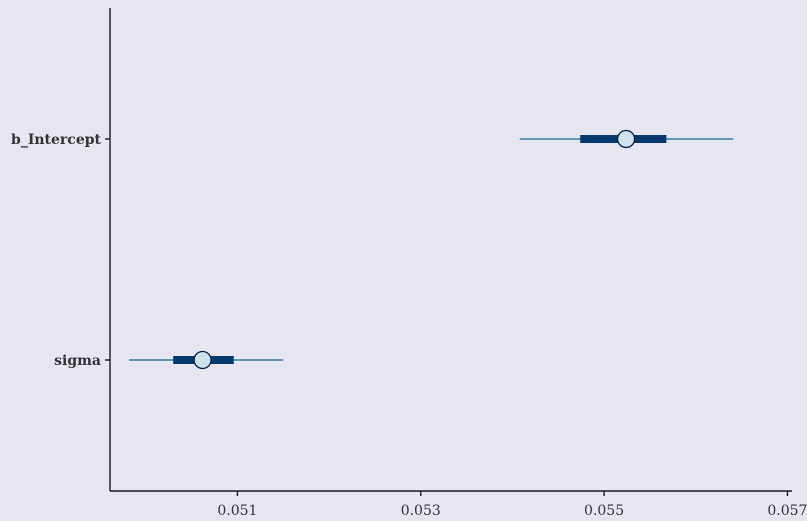 The height and width of the screenshot is (521, 807). Describe the element at coordinates (421, 511) in the screenshot. I see `x-tick-label: 0.053` at that location.